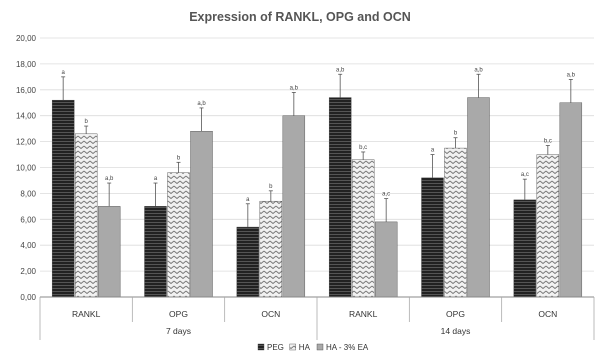  What do you see at coordinates (28, 271) in the screenshot?
I see `y-tick-label: 2,00` at bounding box center [28, 271].